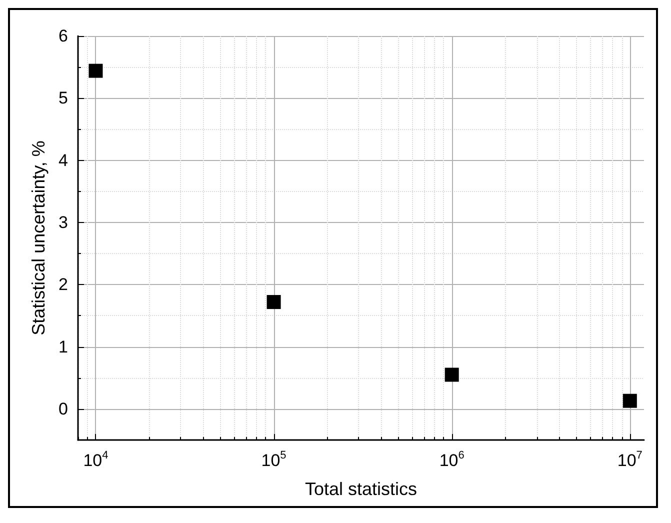 The width and height of the screenshot is (671, 523). What do you see at coordinates (63, 160) in the screenshot?
I see `y-tick-label: 4` at bounding box center [63, 160].